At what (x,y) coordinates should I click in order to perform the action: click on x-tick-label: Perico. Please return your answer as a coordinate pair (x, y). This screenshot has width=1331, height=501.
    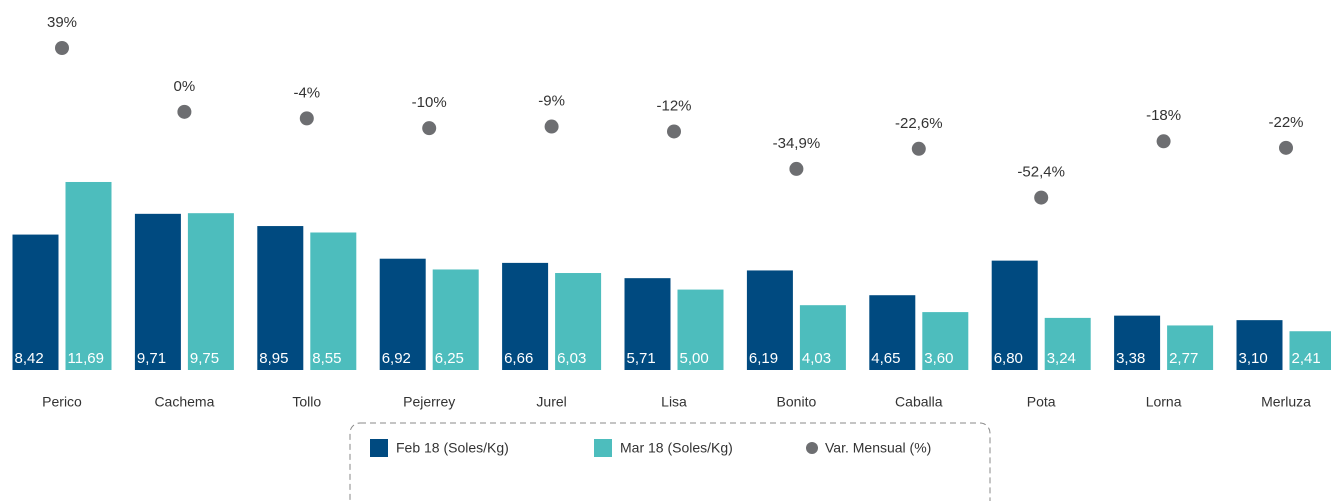
    Looking at the image, I should click on (62, 402).